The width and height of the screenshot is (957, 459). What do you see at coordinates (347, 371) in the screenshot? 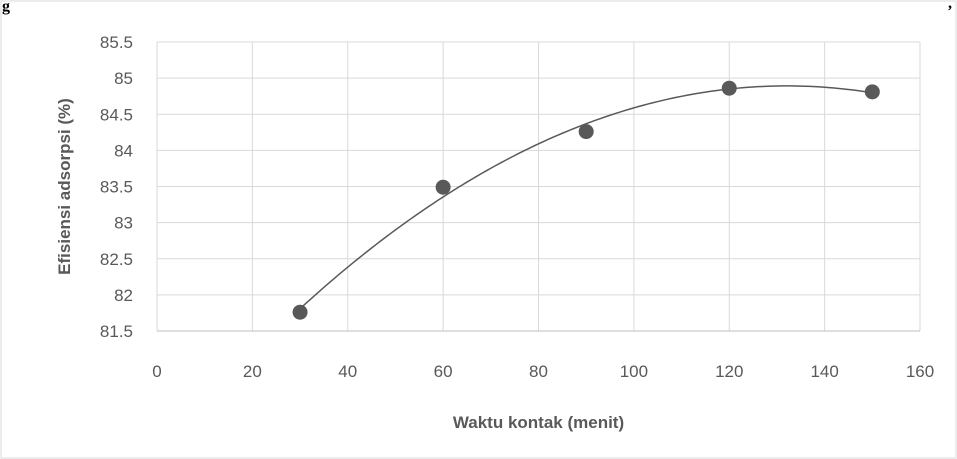
I see `x-tick-label-2: 40` at bounding box center [347, 371].